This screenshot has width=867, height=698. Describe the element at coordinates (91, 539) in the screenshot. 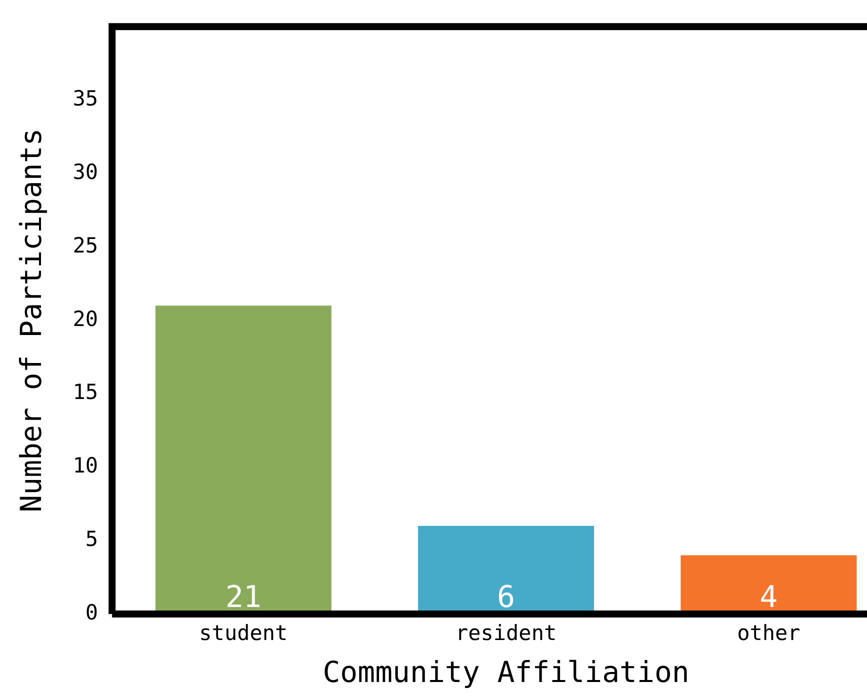

I see `y-tick-label: 5` at that location.